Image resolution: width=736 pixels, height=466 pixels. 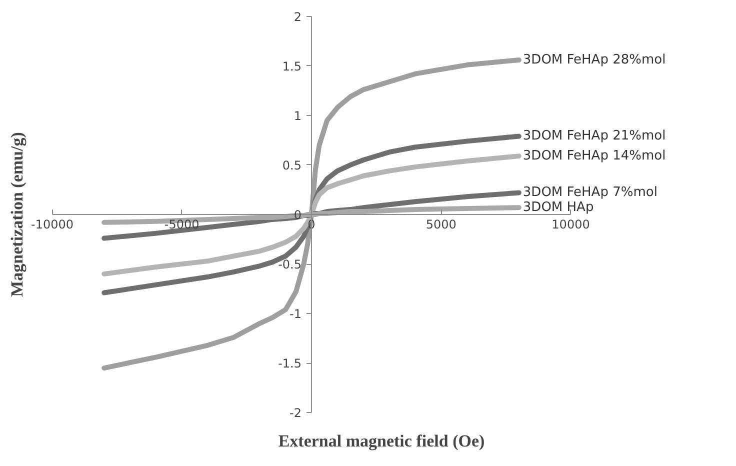 I want to click on y-tick-label: 1, so click(x=298, y=115).